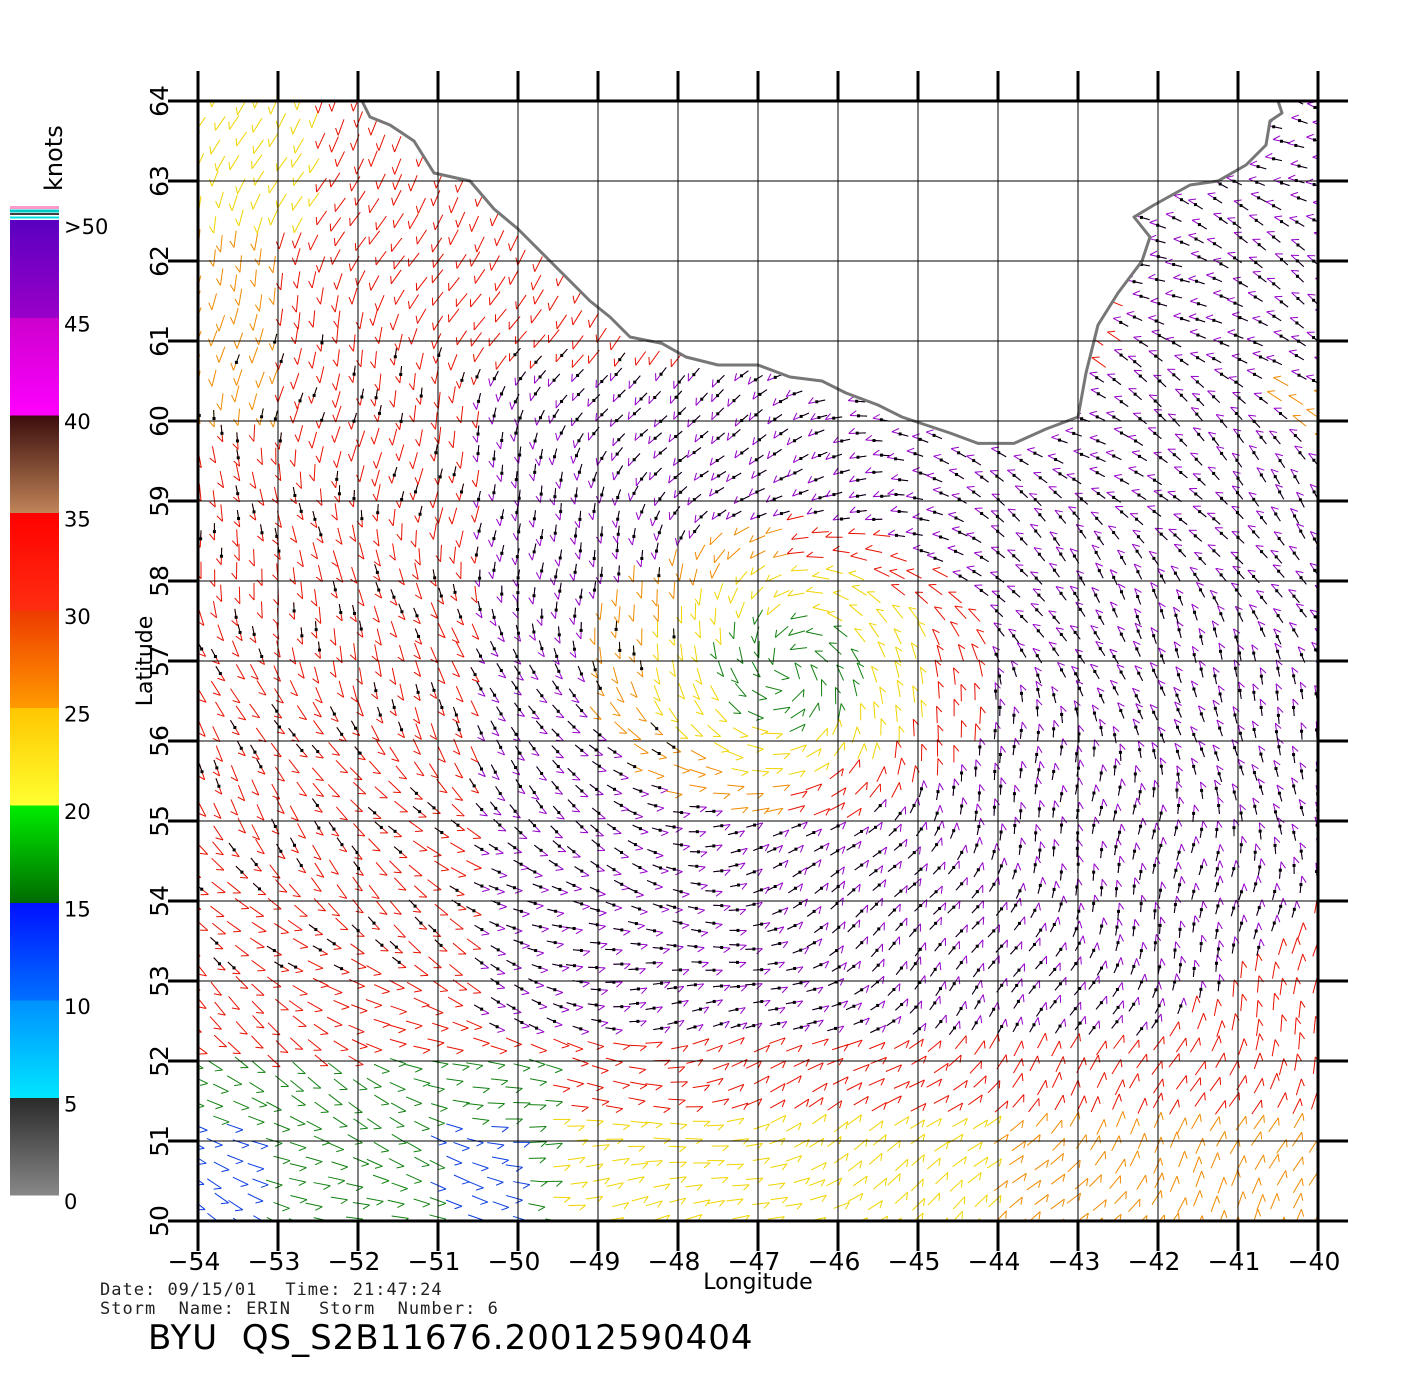 The image size is (1420, 1400). I want to click on legend-tick-label: 5, so click(70, 1105).